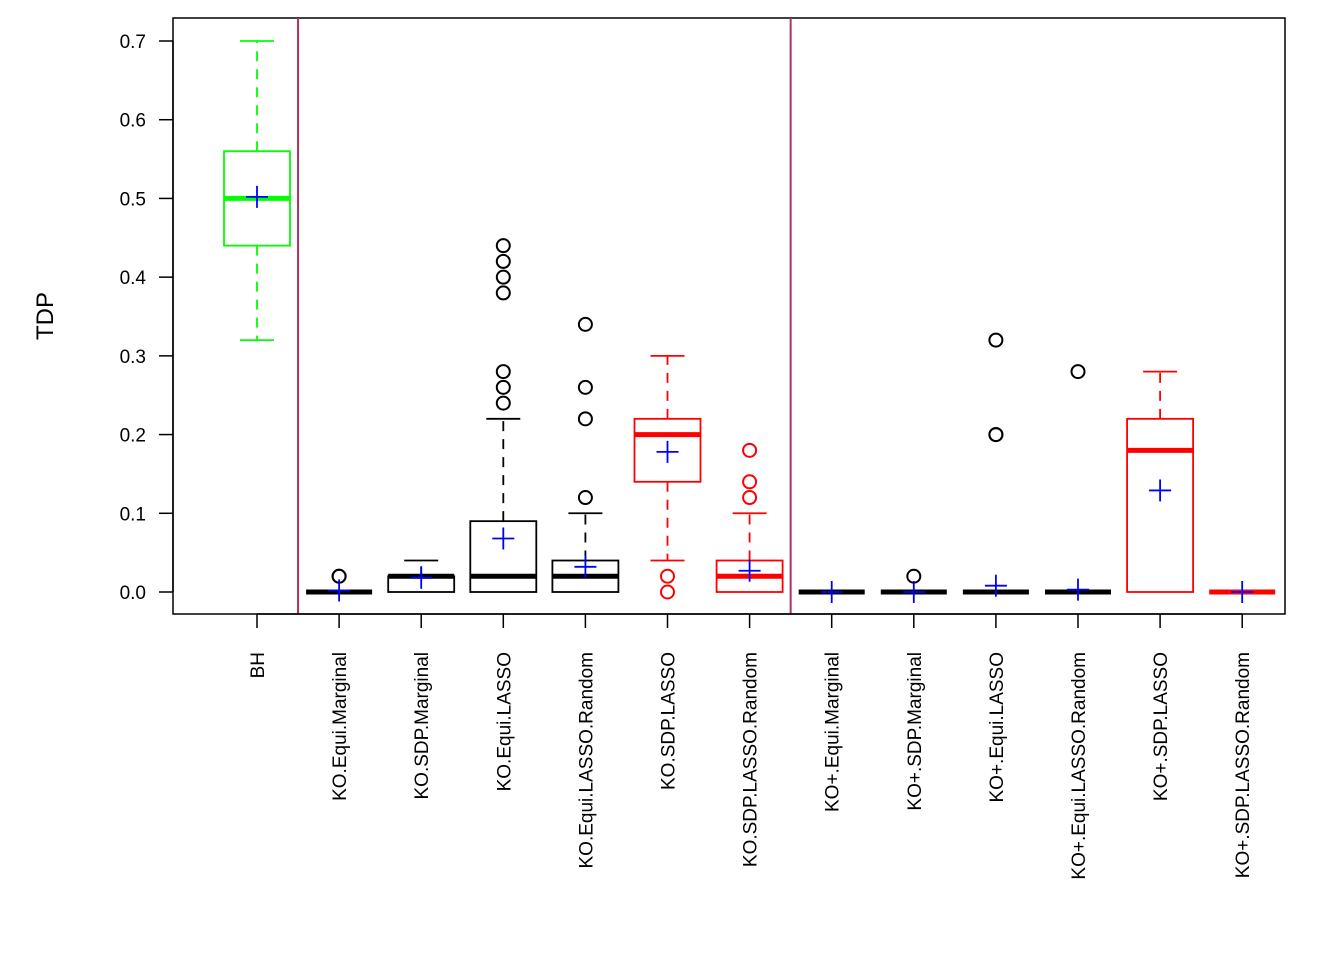 The width and height of the screenshot is (1344, 960). Describe the element at coordinates (915, 731) in the screenshot. I see `x-tick-label: KO+.SDP.Marginal` at that location.